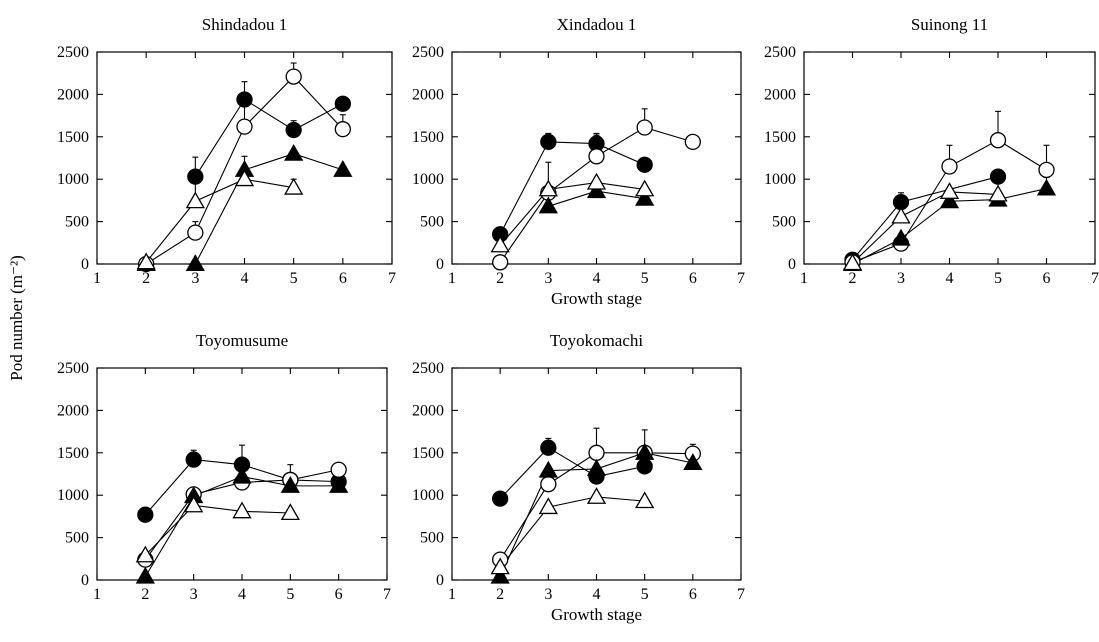 This screenshot has width=1099, height=642. What do you see at coordinates (269, 137) in the screenshot?
I see `series-line-filled-circle` at bounding box center [269, 137].